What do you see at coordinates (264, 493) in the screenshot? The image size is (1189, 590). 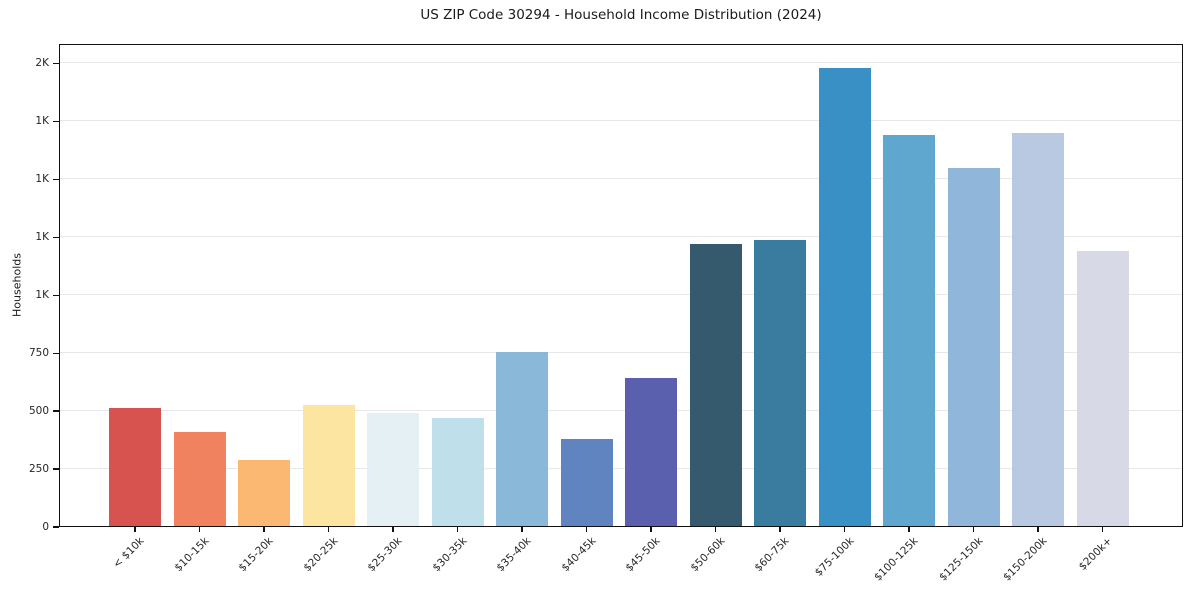 I see `bar-$15-20k` at bounding box center [264, 493].